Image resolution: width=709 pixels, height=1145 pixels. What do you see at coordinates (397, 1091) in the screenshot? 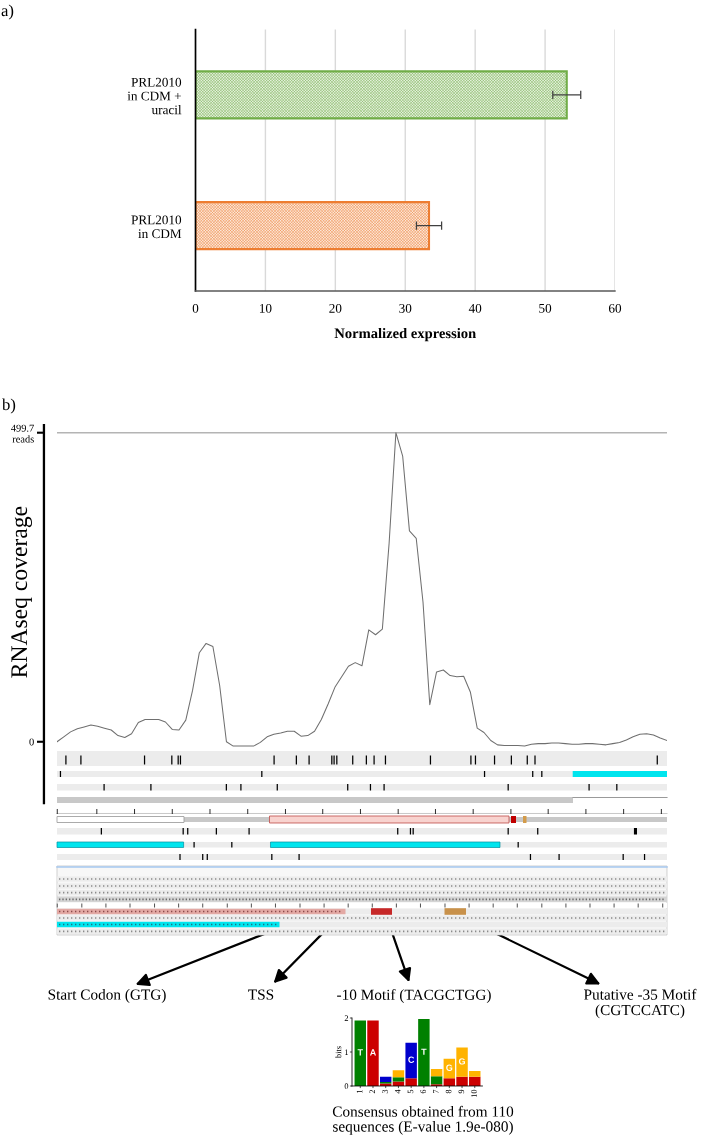
I see `x-tick-label: 4` at bounding box center [397, 1091].